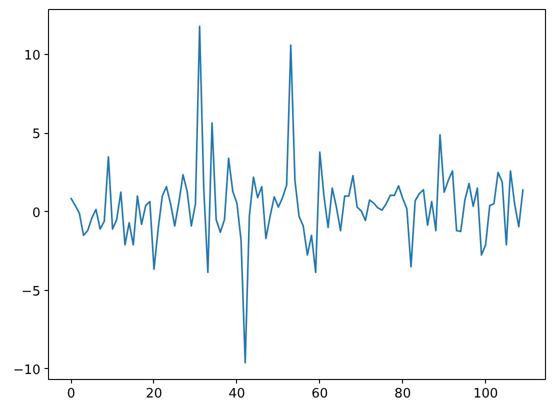 The height and width of the screenshot is (413, 554). What do you see at coordinates (71, 394) in the screenshot?
I see `x-tick-label: 0` at bounding box center [71, 394].